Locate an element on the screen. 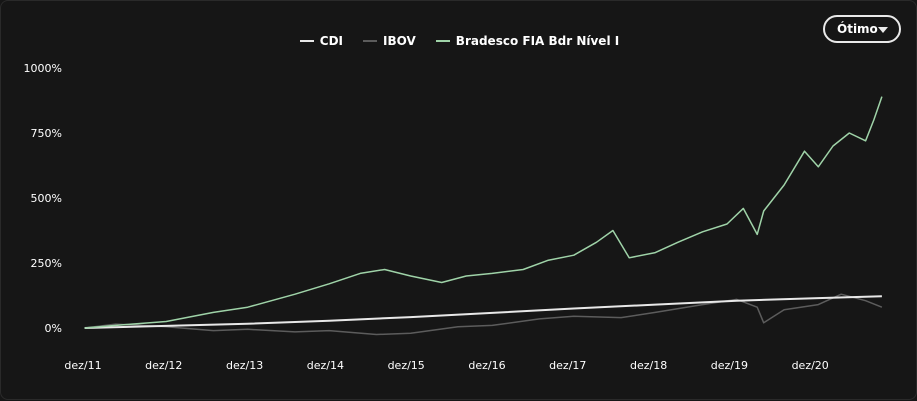 This screenshot has height=401, width=917. y-tick-label: 500% is located at coordinates (46, 198).